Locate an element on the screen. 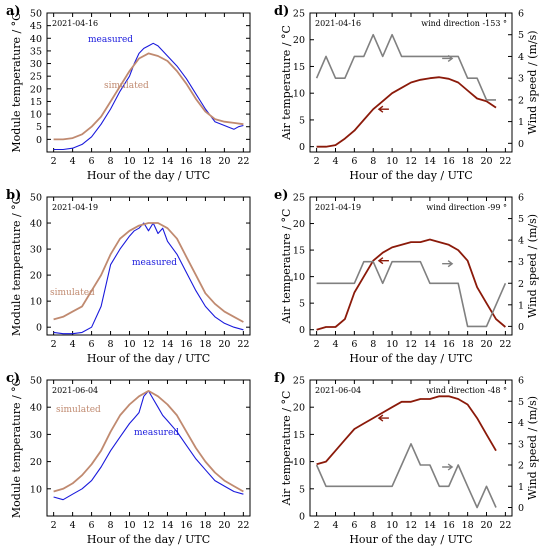  y2-tick-label: 1 is located at coordinates (521, 487).